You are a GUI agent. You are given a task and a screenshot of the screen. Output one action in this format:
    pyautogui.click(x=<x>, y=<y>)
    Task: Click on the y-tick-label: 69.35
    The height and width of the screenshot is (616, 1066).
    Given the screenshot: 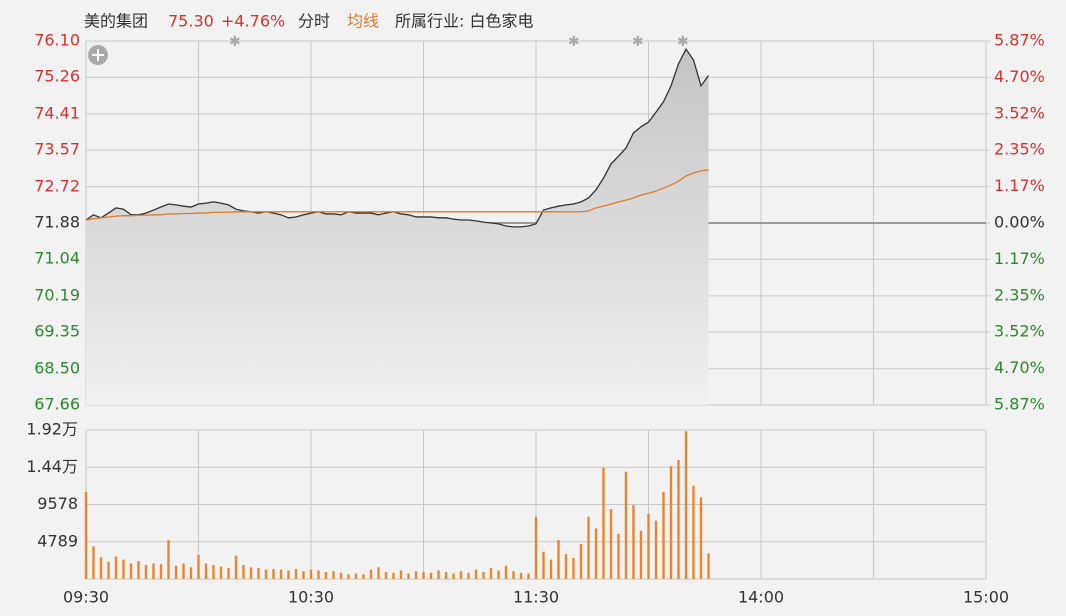 What is the action you would take?
    pyautogui.click(x=57, y=331)
    